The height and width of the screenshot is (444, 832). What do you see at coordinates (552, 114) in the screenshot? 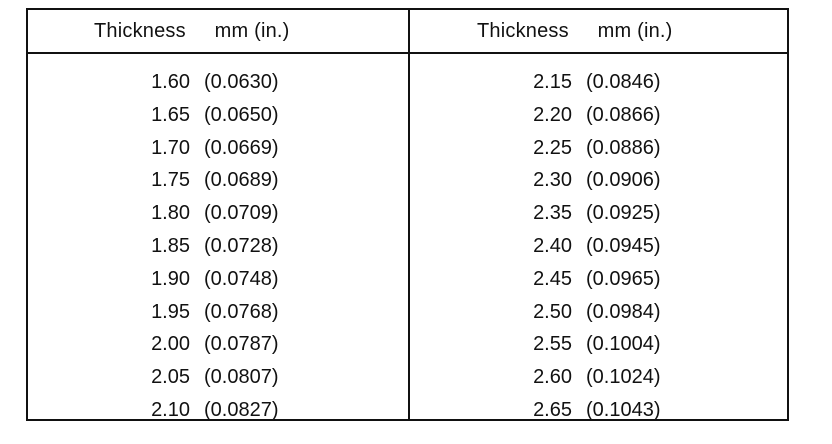
I see `thickness-mm: 2.20` at bounding box center [552, 114].